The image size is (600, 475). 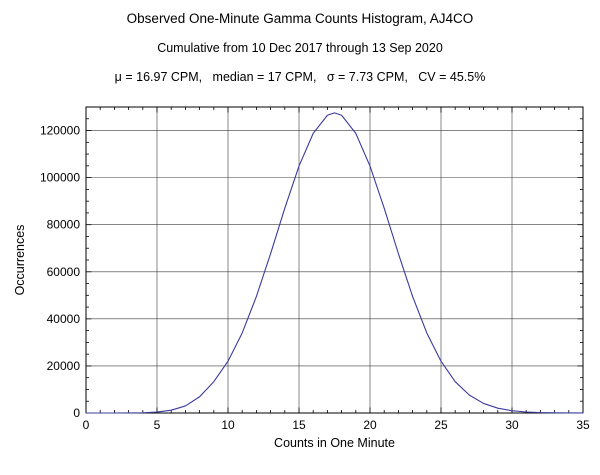 What do you see at coordinates (583, 425) in the screenshot?
I see `x-tick-label: 35` at bounding box center [583, 425].